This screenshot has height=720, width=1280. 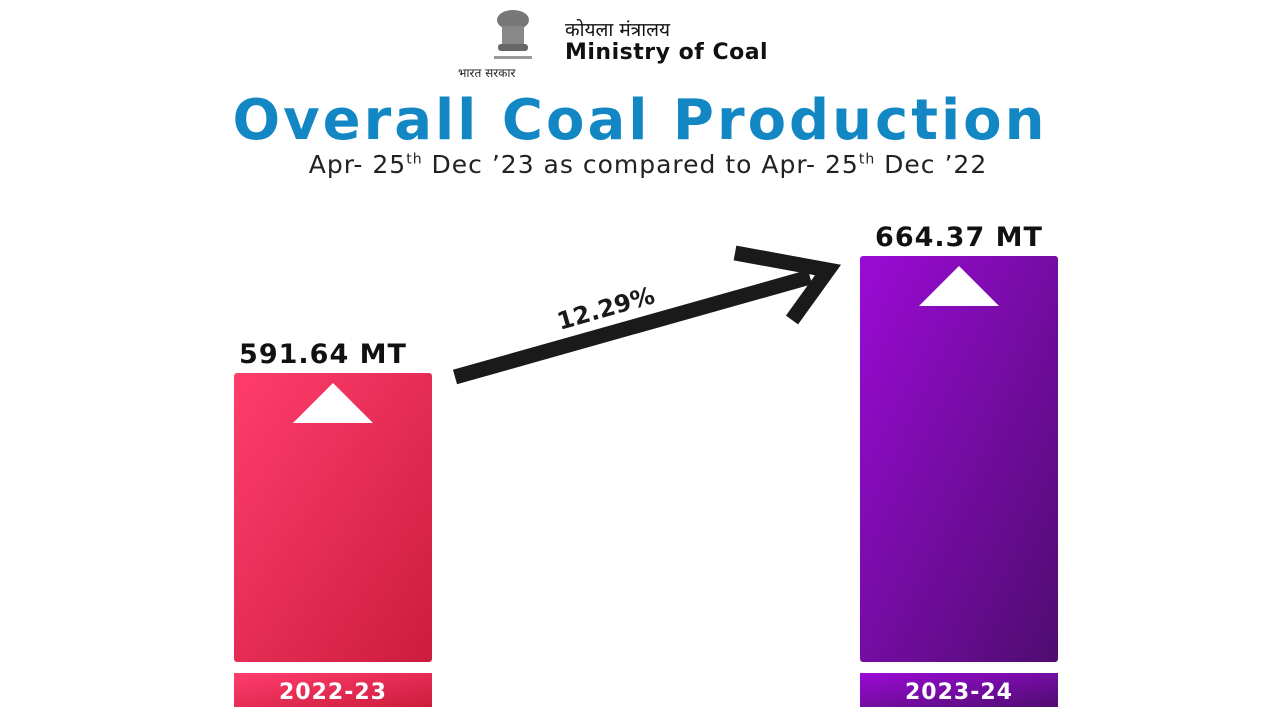 What do you see at coordinates (323, 354) in the screenshot?
I see `data-label: 591.64 MT` at bounding box center [323, 354].